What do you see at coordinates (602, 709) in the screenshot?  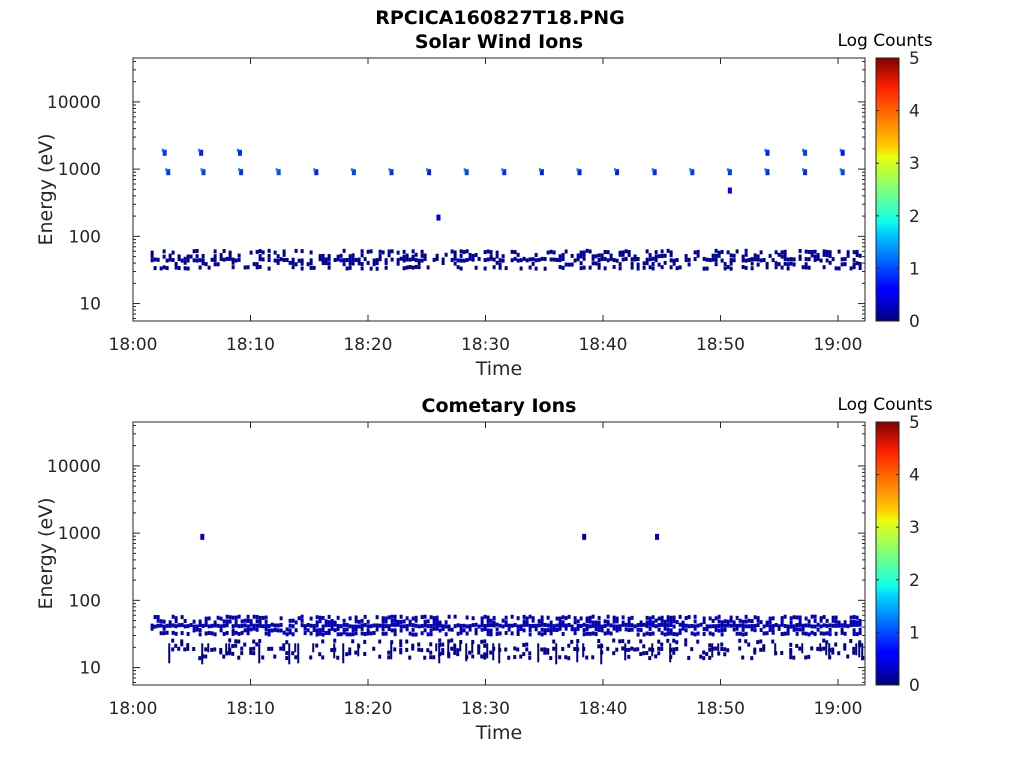 I see `plot-2-x-tick-label: 18:40` at bounding box center [602, 709].